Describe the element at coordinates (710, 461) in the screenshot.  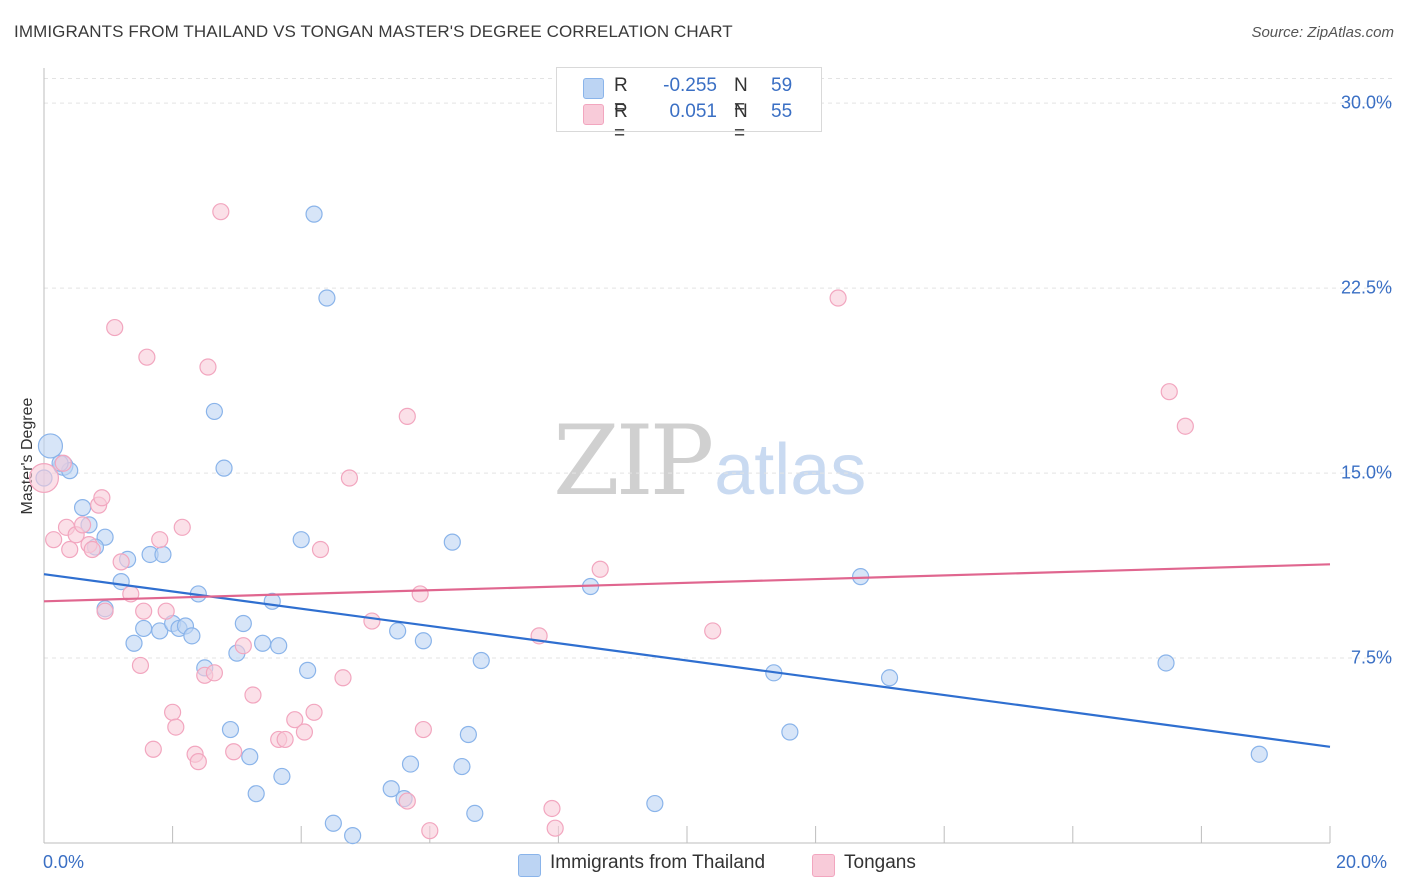
I see `zipatlas-watermark: ZIPatlas` at that location.